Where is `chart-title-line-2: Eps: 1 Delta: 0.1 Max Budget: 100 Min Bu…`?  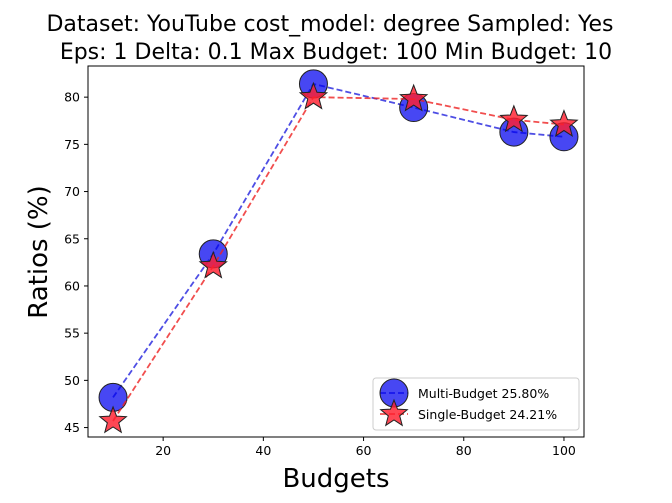
chart-title-line-2: Eps: 1 Delta: 0.1 Max Budget: 100 Min Bu… is located at coordinates (336, 52).